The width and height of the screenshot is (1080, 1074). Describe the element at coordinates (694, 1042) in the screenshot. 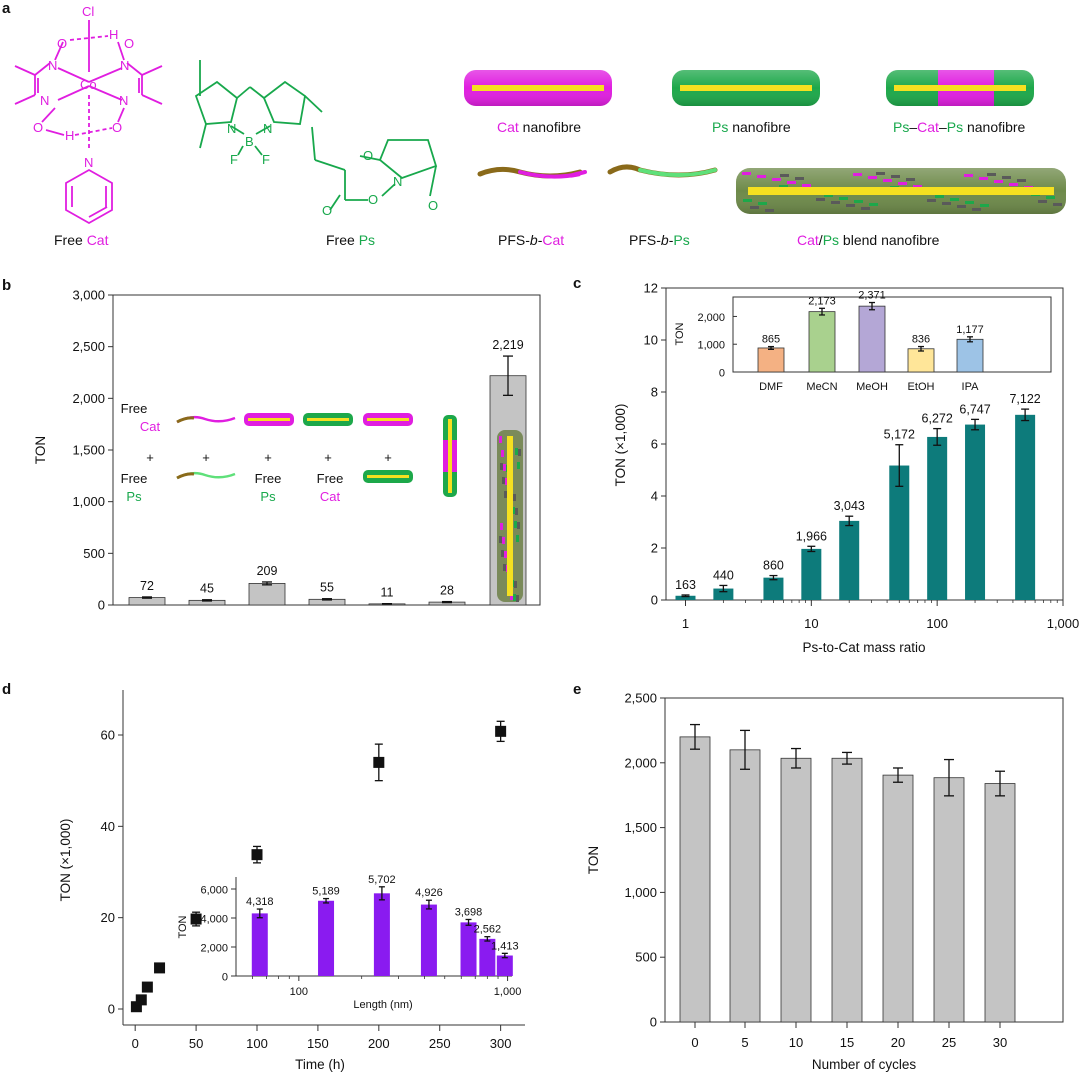

I see `x-tick-label: 0` at that location.